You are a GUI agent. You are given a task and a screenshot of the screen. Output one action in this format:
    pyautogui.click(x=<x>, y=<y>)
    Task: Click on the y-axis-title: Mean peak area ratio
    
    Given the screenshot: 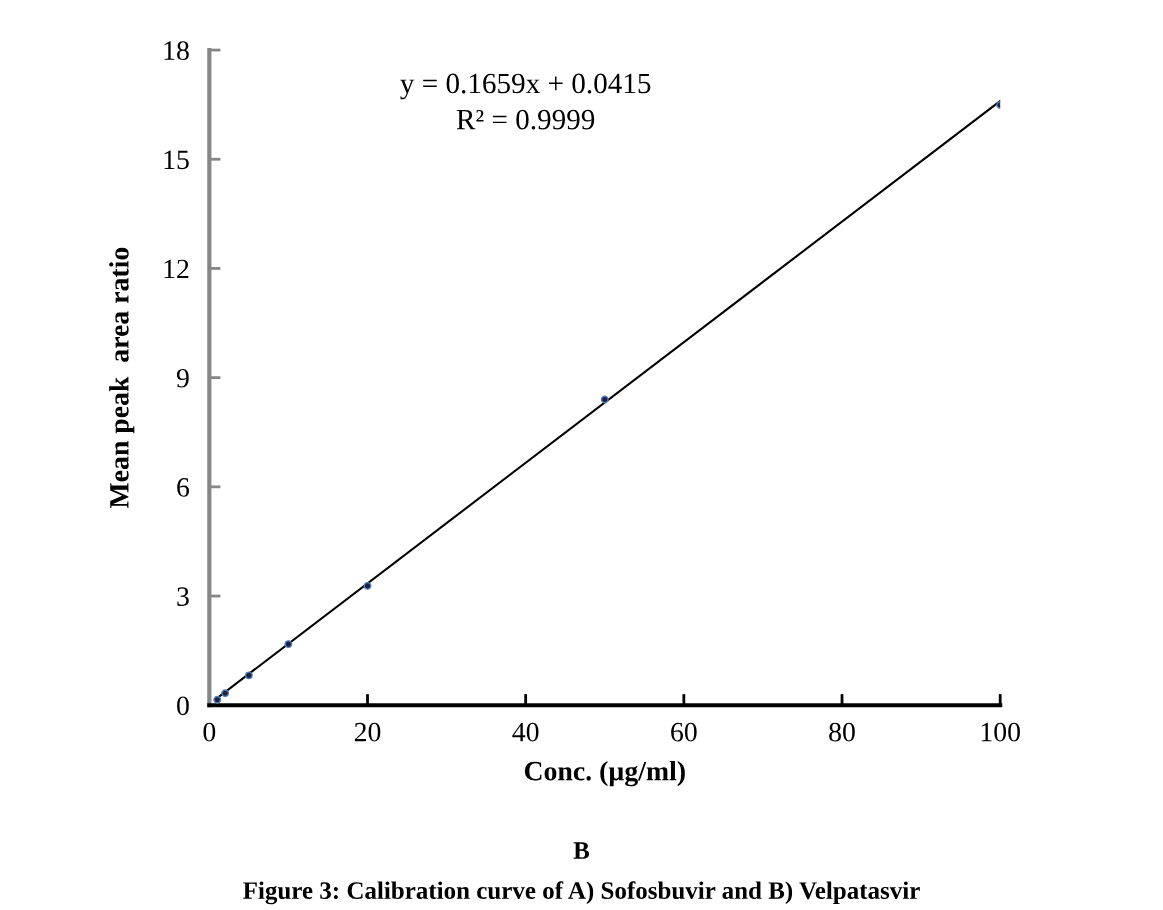 What is the action you would take?
    pyautogui.click(x=122, y=378)
    